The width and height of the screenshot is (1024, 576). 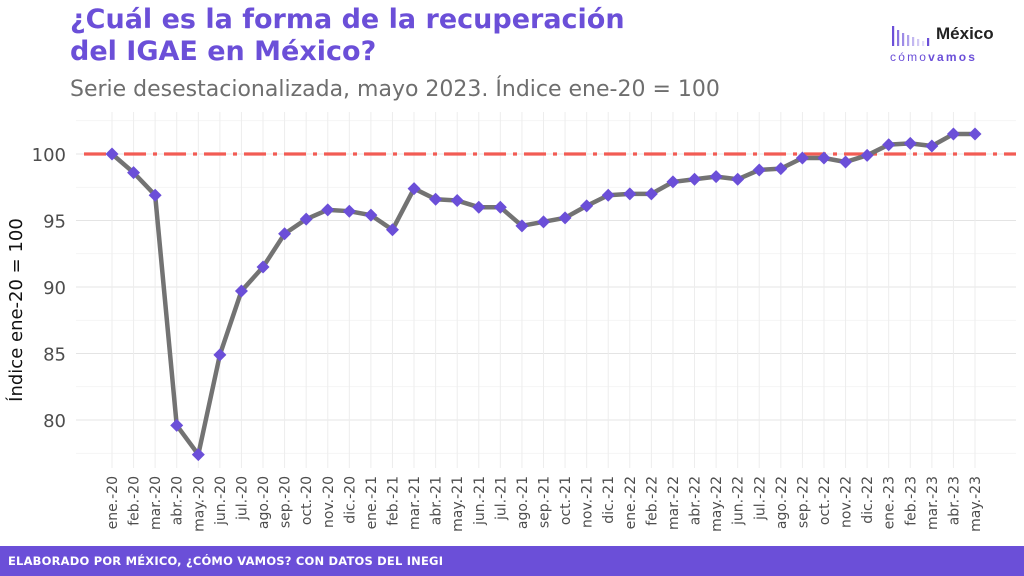 What do you see at coordinates (846, 162) in the screenshot?
I see `data-point-nov.-22` at bounding box center [846, 162].